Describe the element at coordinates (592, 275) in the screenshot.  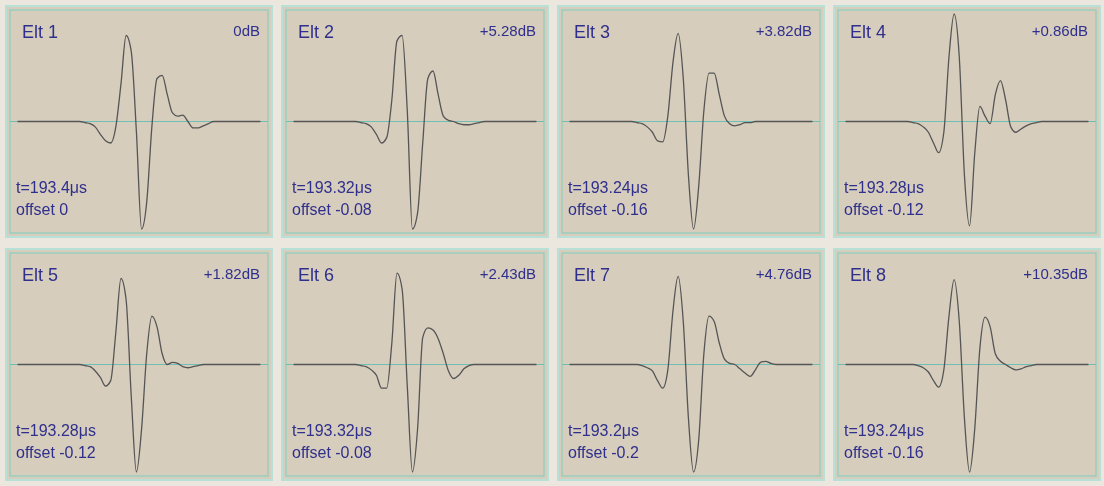
I see `chart-title: Elt 7` at that location.